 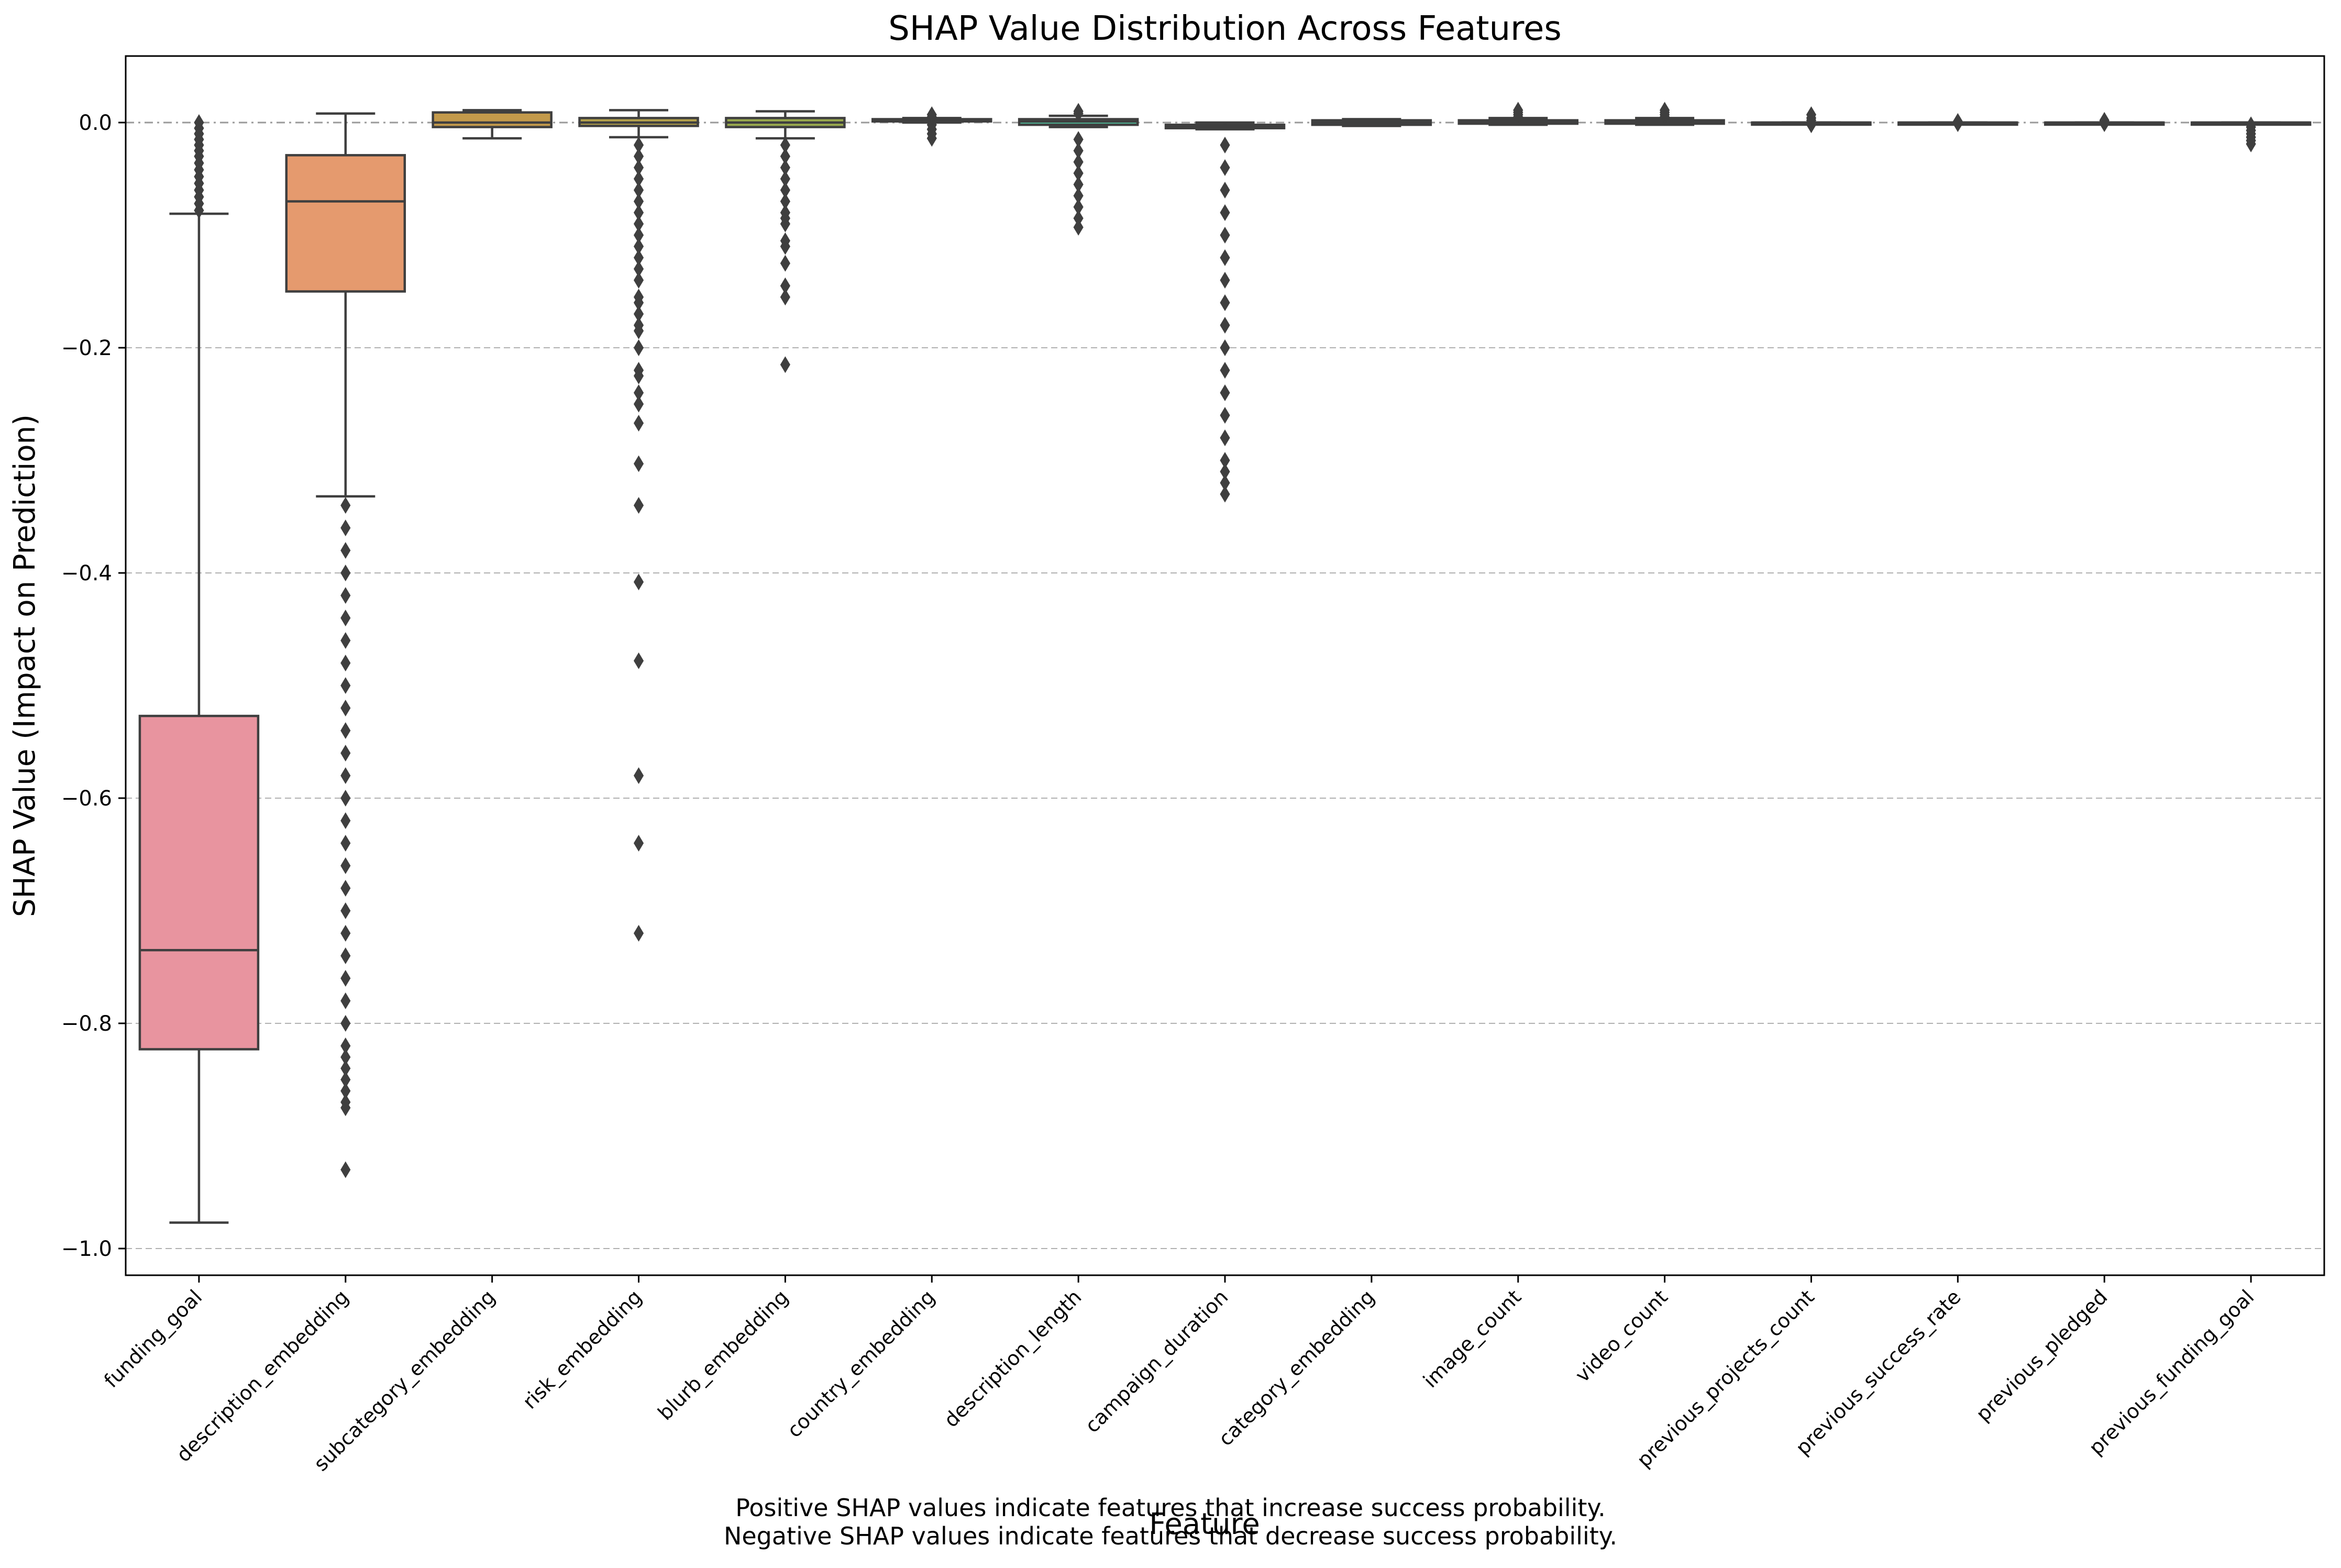 What do you see at coordinates (86, 1249) in the screenshot?
I see `y-tick-label: −1.0` at bounding box center [86, 1249].